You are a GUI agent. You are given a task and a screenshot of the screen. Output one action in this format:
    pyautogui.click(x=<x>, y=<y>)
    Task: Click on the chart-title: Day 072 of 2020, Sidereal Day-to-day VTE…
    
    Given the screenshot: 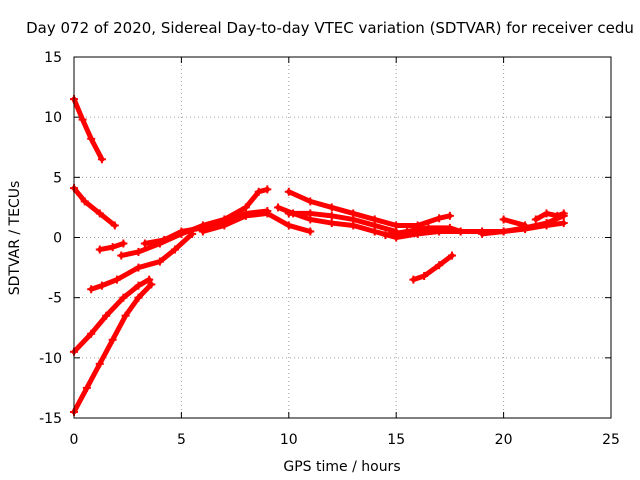 What is the action you would take?
    pyautogui.click(x=330, y=28)
    